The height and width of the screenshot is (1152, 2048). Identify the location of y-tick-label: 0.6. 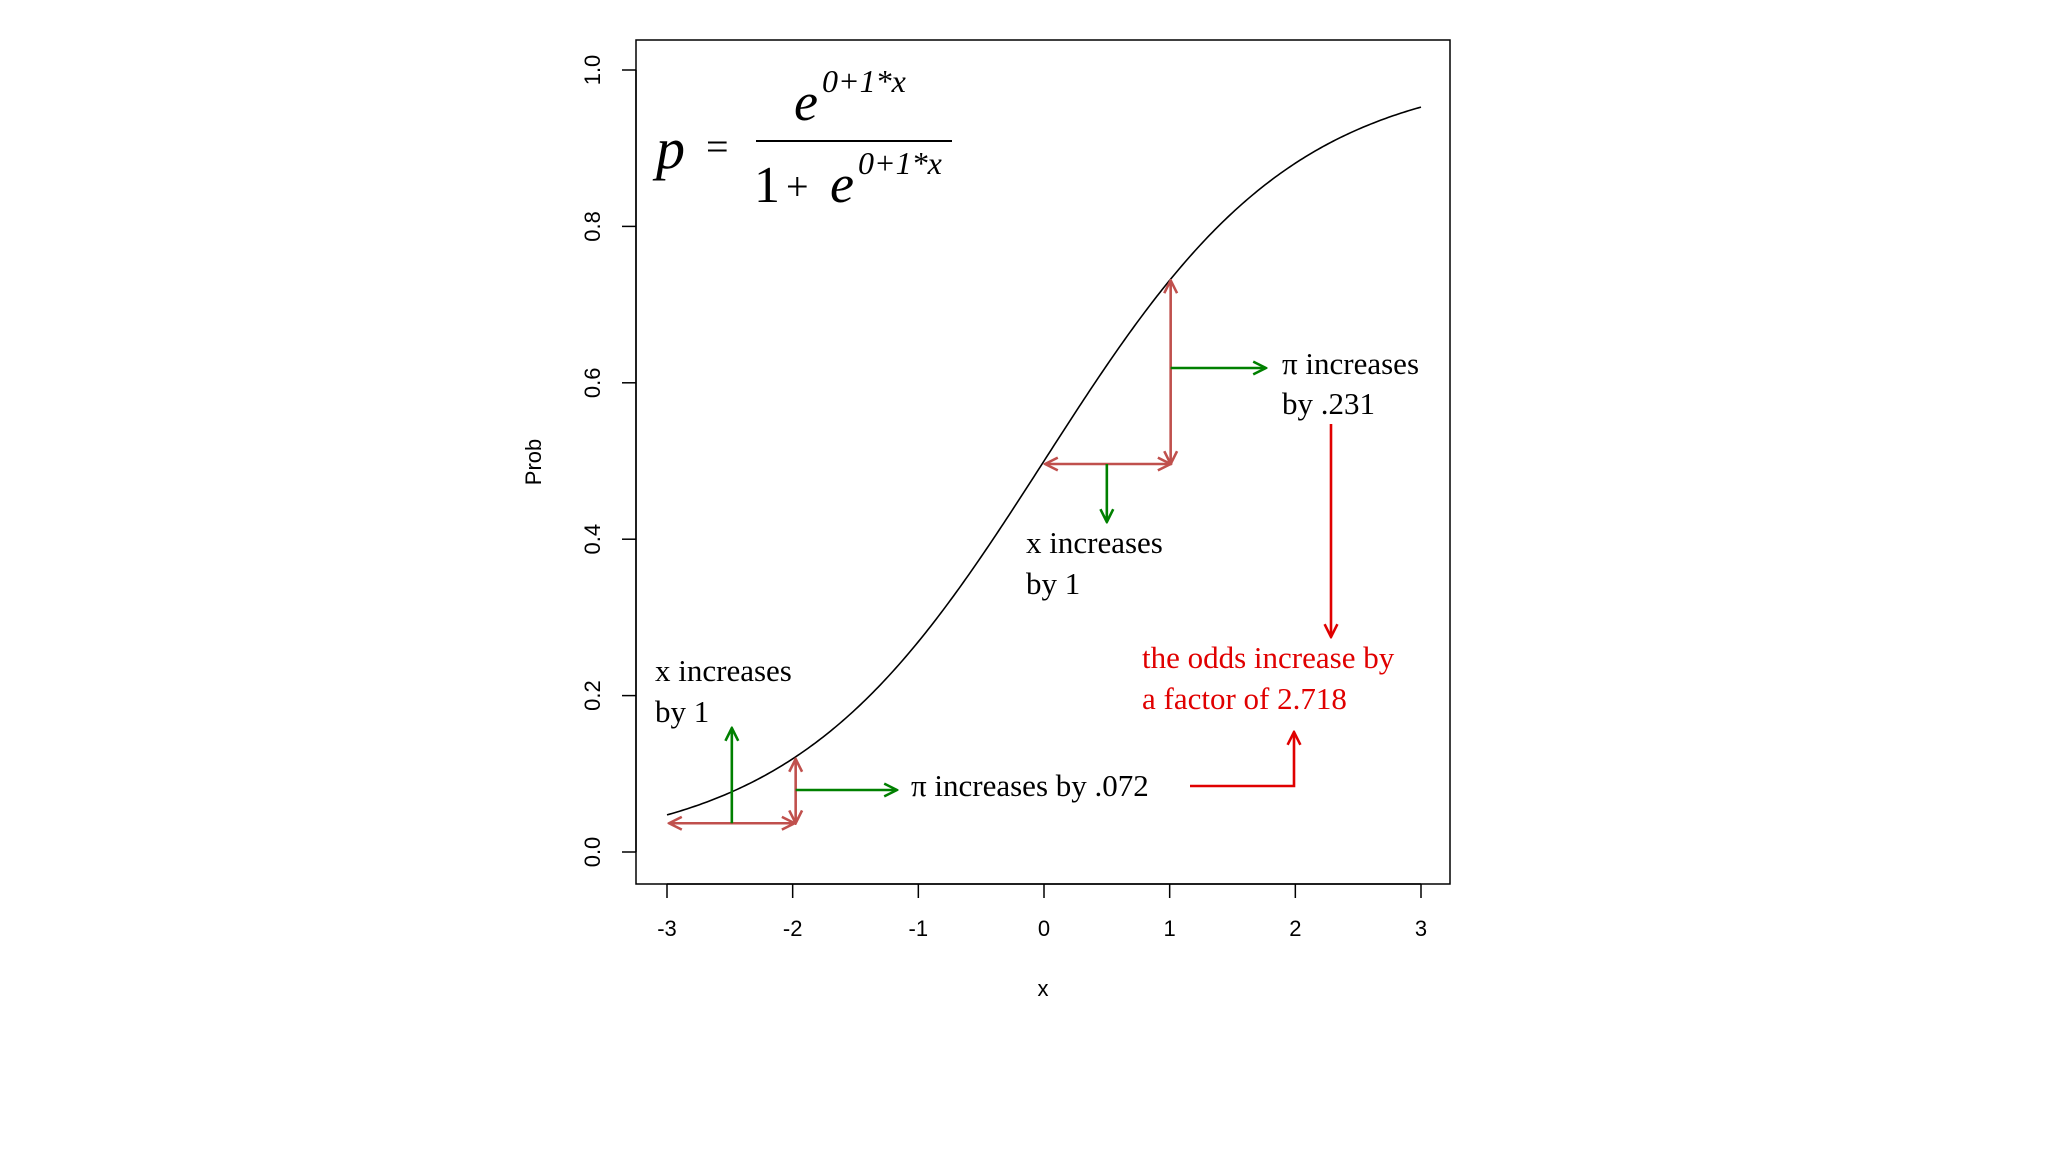
(592, 383).